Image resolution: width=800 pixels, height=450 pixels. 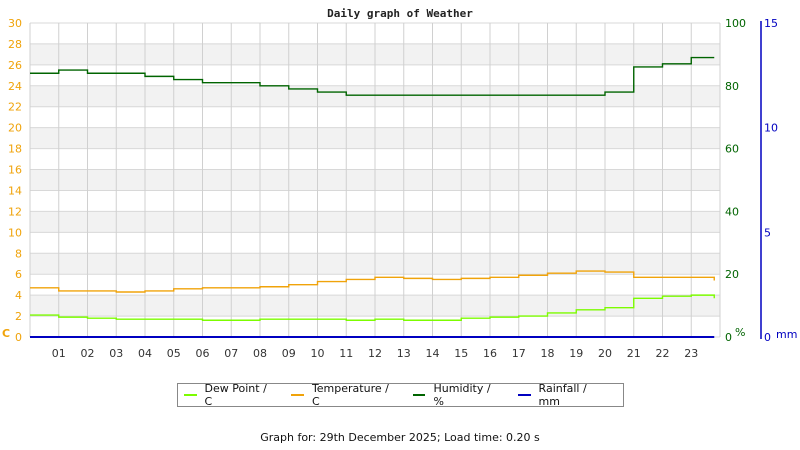 I want to click on legend-label: Dew Point / C, so click(x=235, y=395).